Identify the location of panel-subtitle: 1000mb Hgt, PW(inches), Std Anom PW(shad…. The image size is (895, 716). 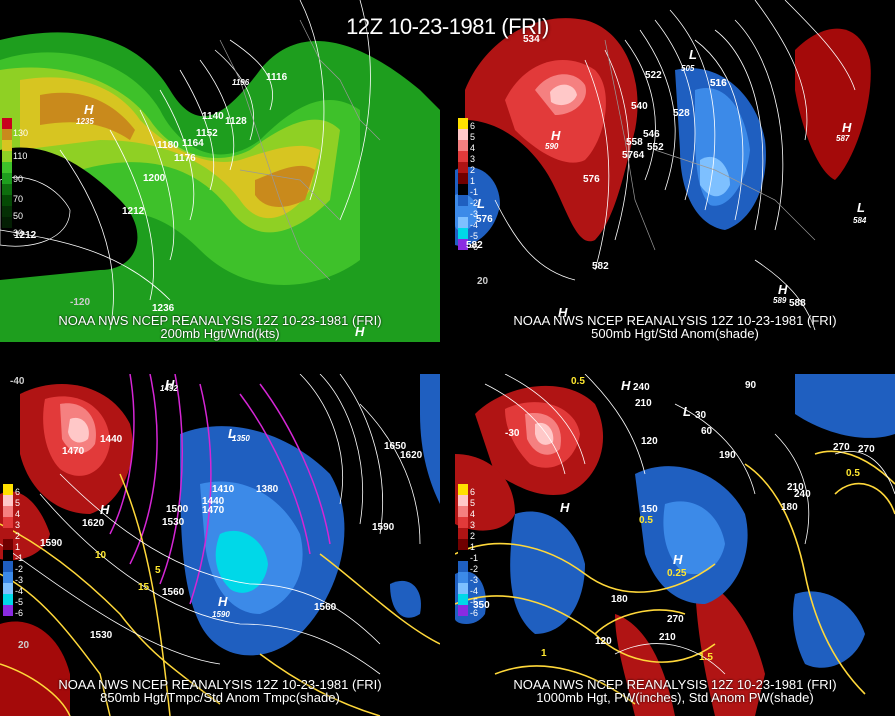
(675, 697).